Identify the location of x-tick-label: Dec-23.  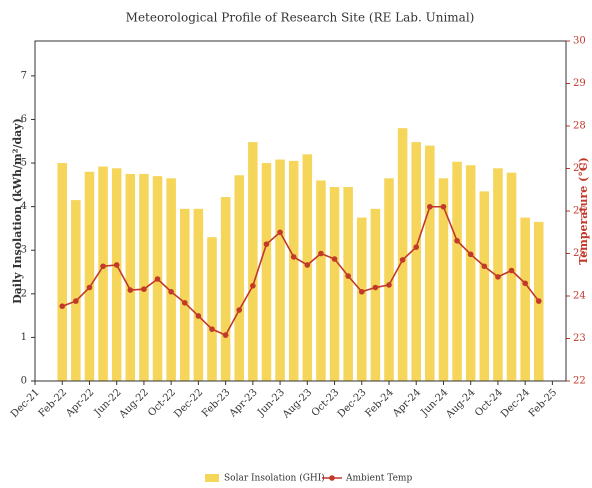
(352, 403).